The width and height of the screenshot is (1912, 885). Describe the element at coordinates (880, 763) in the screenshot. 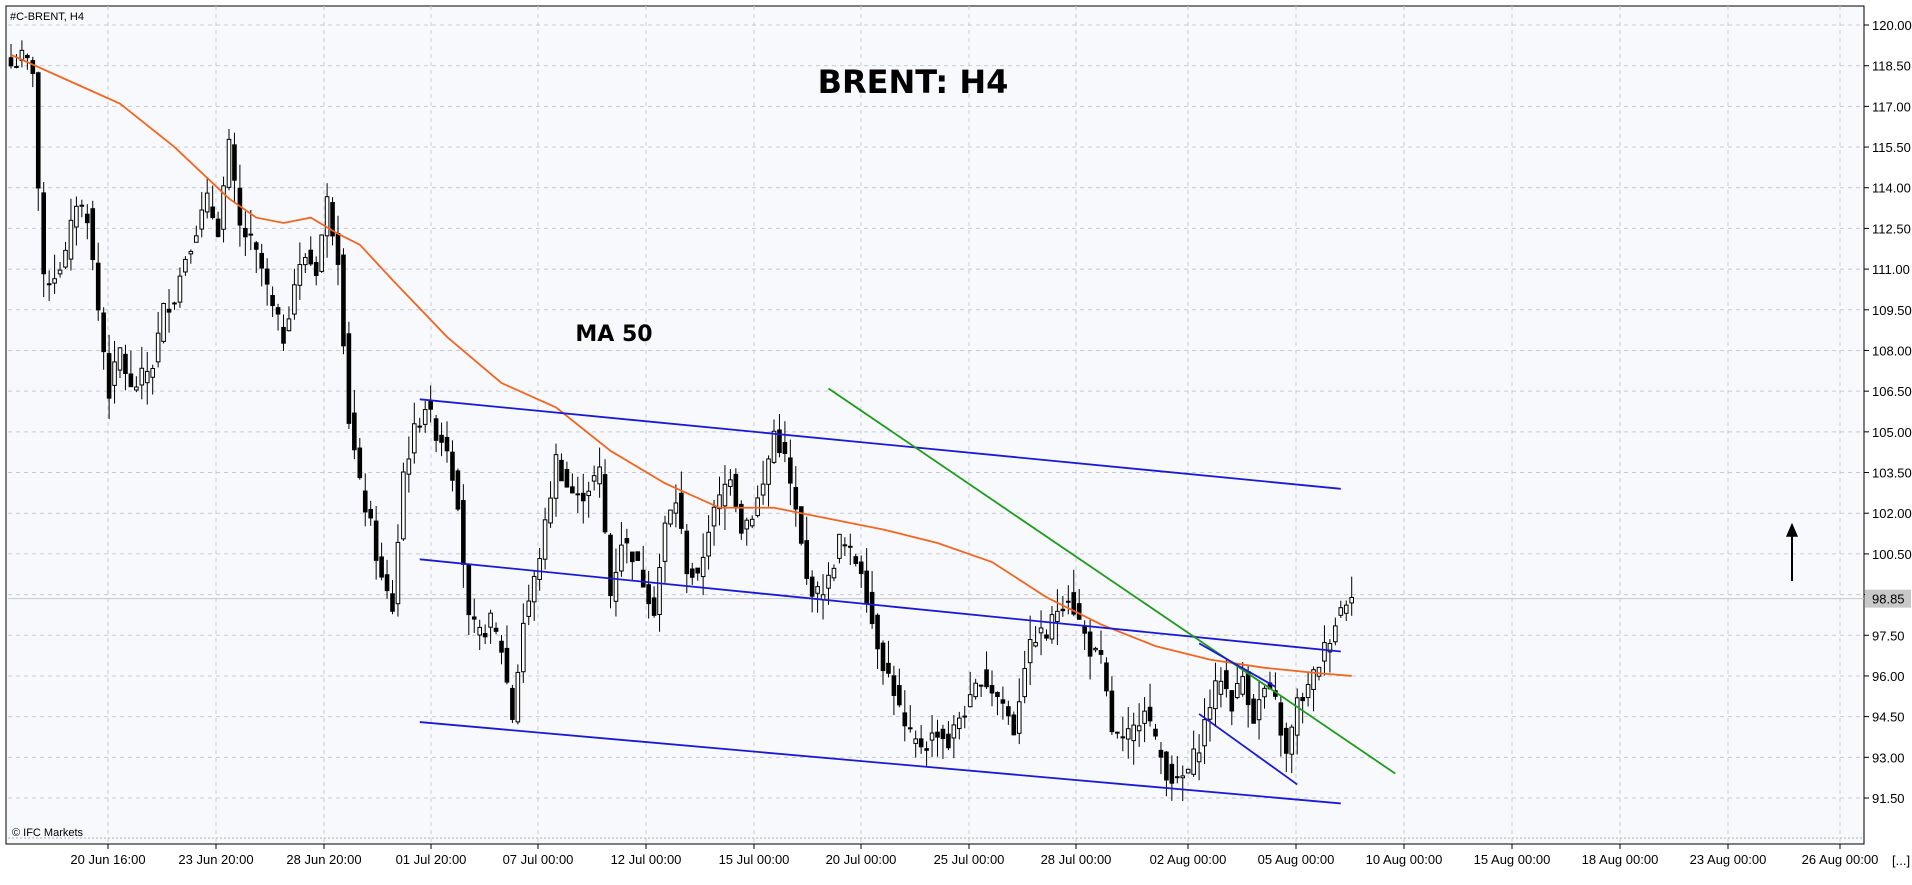

I see `channel-lower-line` at that location.